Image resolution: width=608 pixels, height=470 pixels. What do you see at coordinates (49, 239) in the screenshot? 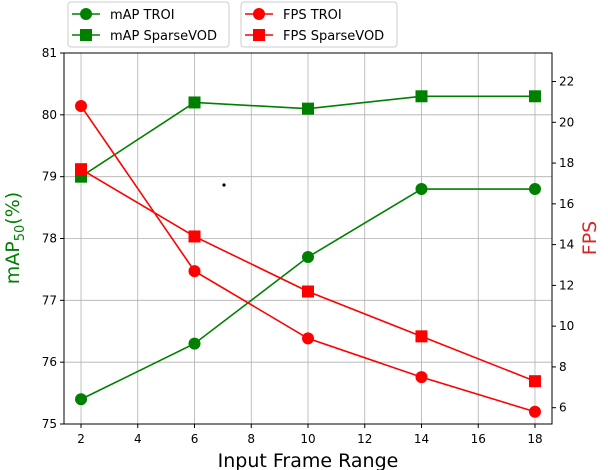
I see `y-left-tick-label: 78` at bounding box center [49, 239].